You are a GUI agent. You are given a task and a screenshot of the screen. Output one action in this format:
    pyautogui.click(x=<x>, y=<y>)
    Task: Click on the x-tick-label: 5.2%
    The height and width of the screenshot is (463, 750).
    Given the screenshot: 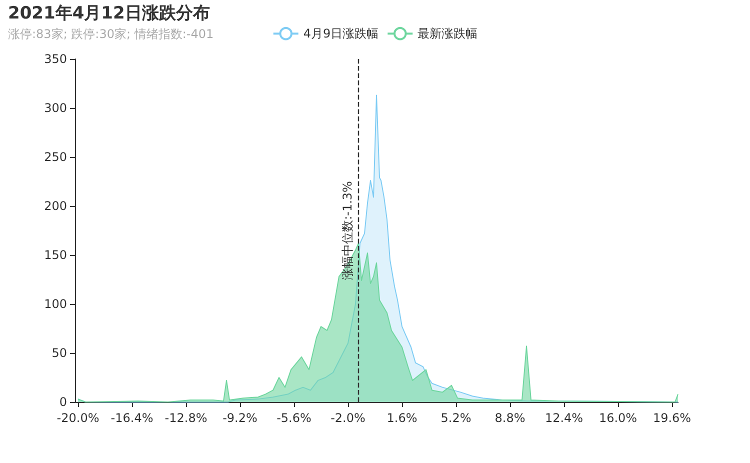 What is the action you would take?
    pyautogui.click(x=456, y=418)
    